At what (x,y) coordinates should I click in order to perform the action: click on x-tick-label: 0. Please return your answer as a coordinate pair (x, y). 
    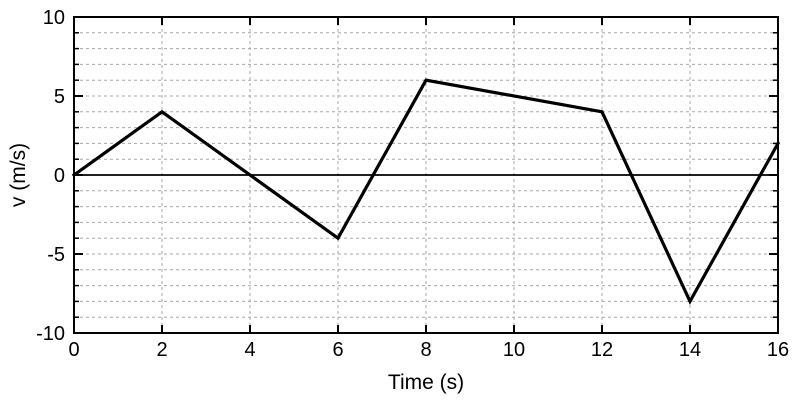
    Looking at the image, I should click on (73, 350).